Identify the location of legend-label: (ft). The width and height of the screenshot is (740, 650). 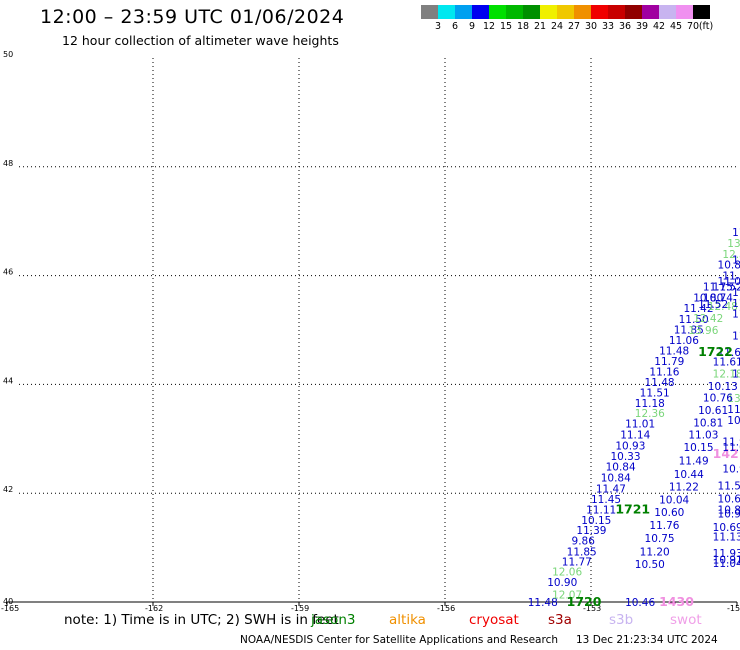
(706, 26).